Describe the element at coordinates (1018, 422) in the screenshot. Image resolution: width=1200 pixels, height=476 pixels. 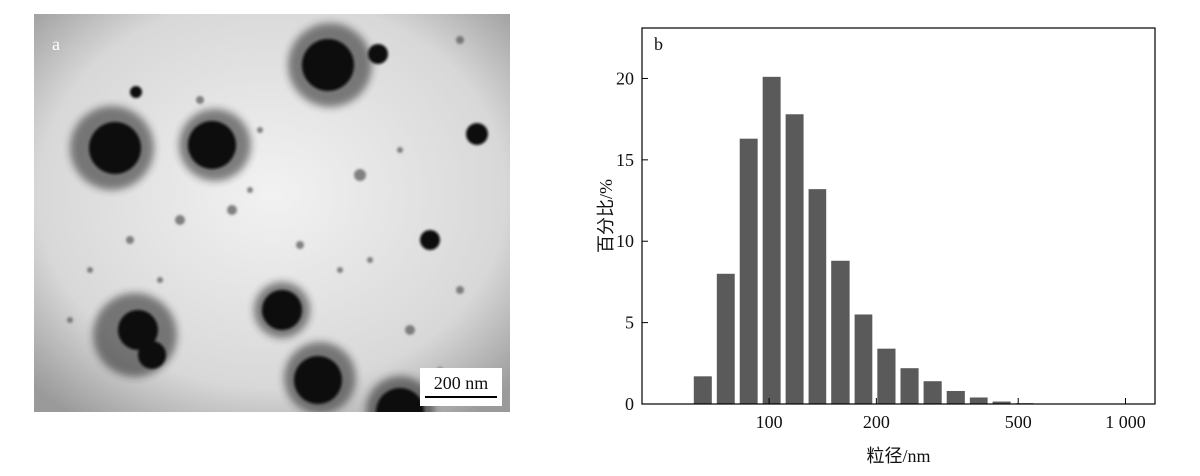
I see `x-tick-label: 500` at that location.